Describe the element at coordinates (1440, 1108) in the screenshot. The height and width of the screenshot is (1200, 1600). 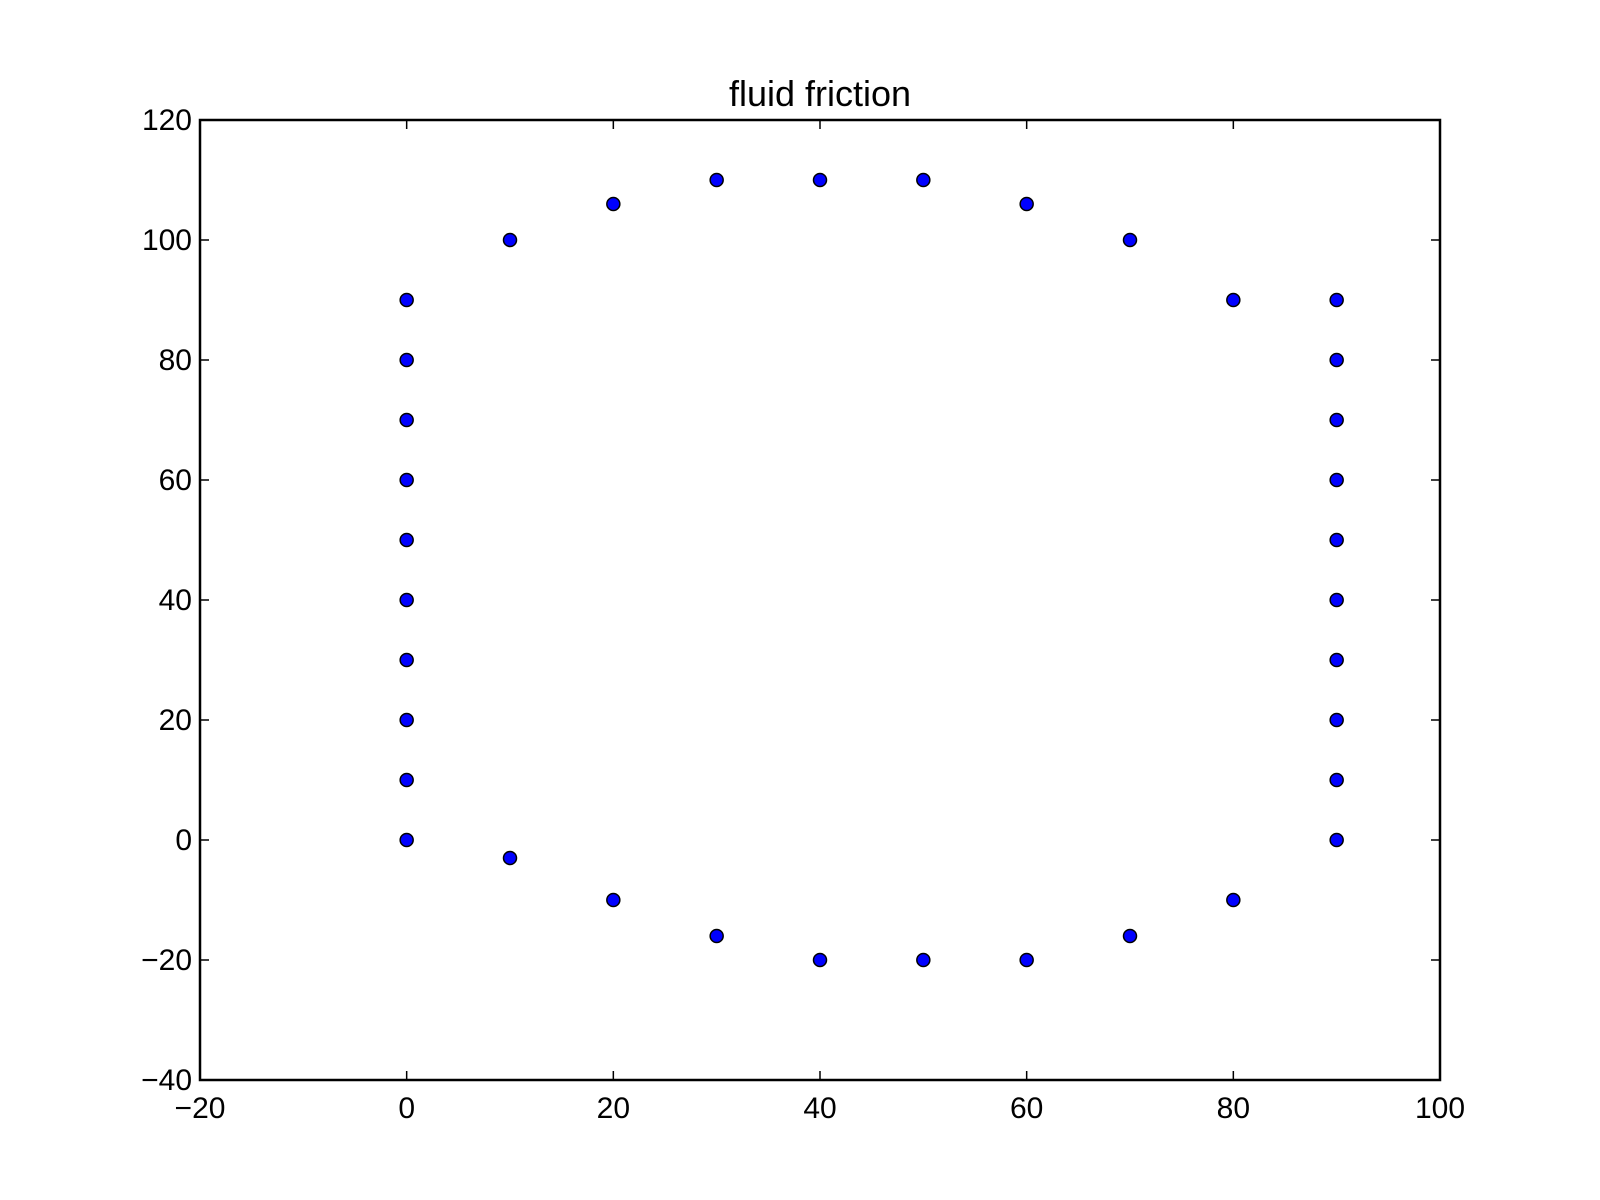
I see `x-tick-label: 100` at that location.